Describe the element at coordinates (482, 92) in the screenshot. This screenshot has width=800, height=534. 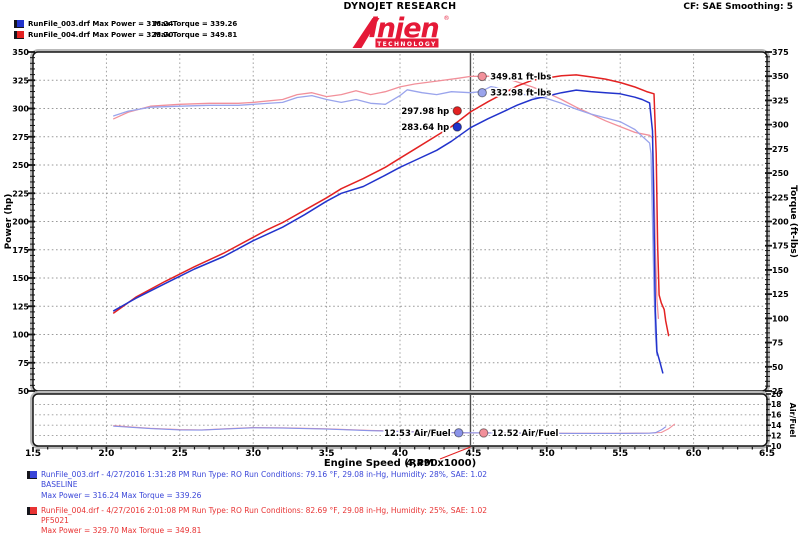
I see `annotation-tq-332.98` at that location.